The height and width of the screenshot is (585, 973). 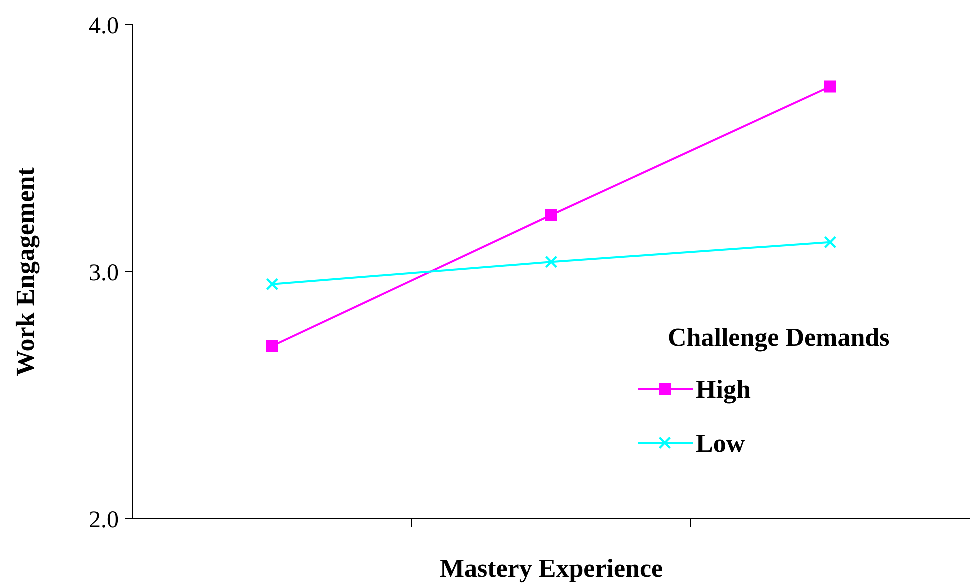 I want to click on y-axis-title: Work Engagement, so click(x=25, y=271).